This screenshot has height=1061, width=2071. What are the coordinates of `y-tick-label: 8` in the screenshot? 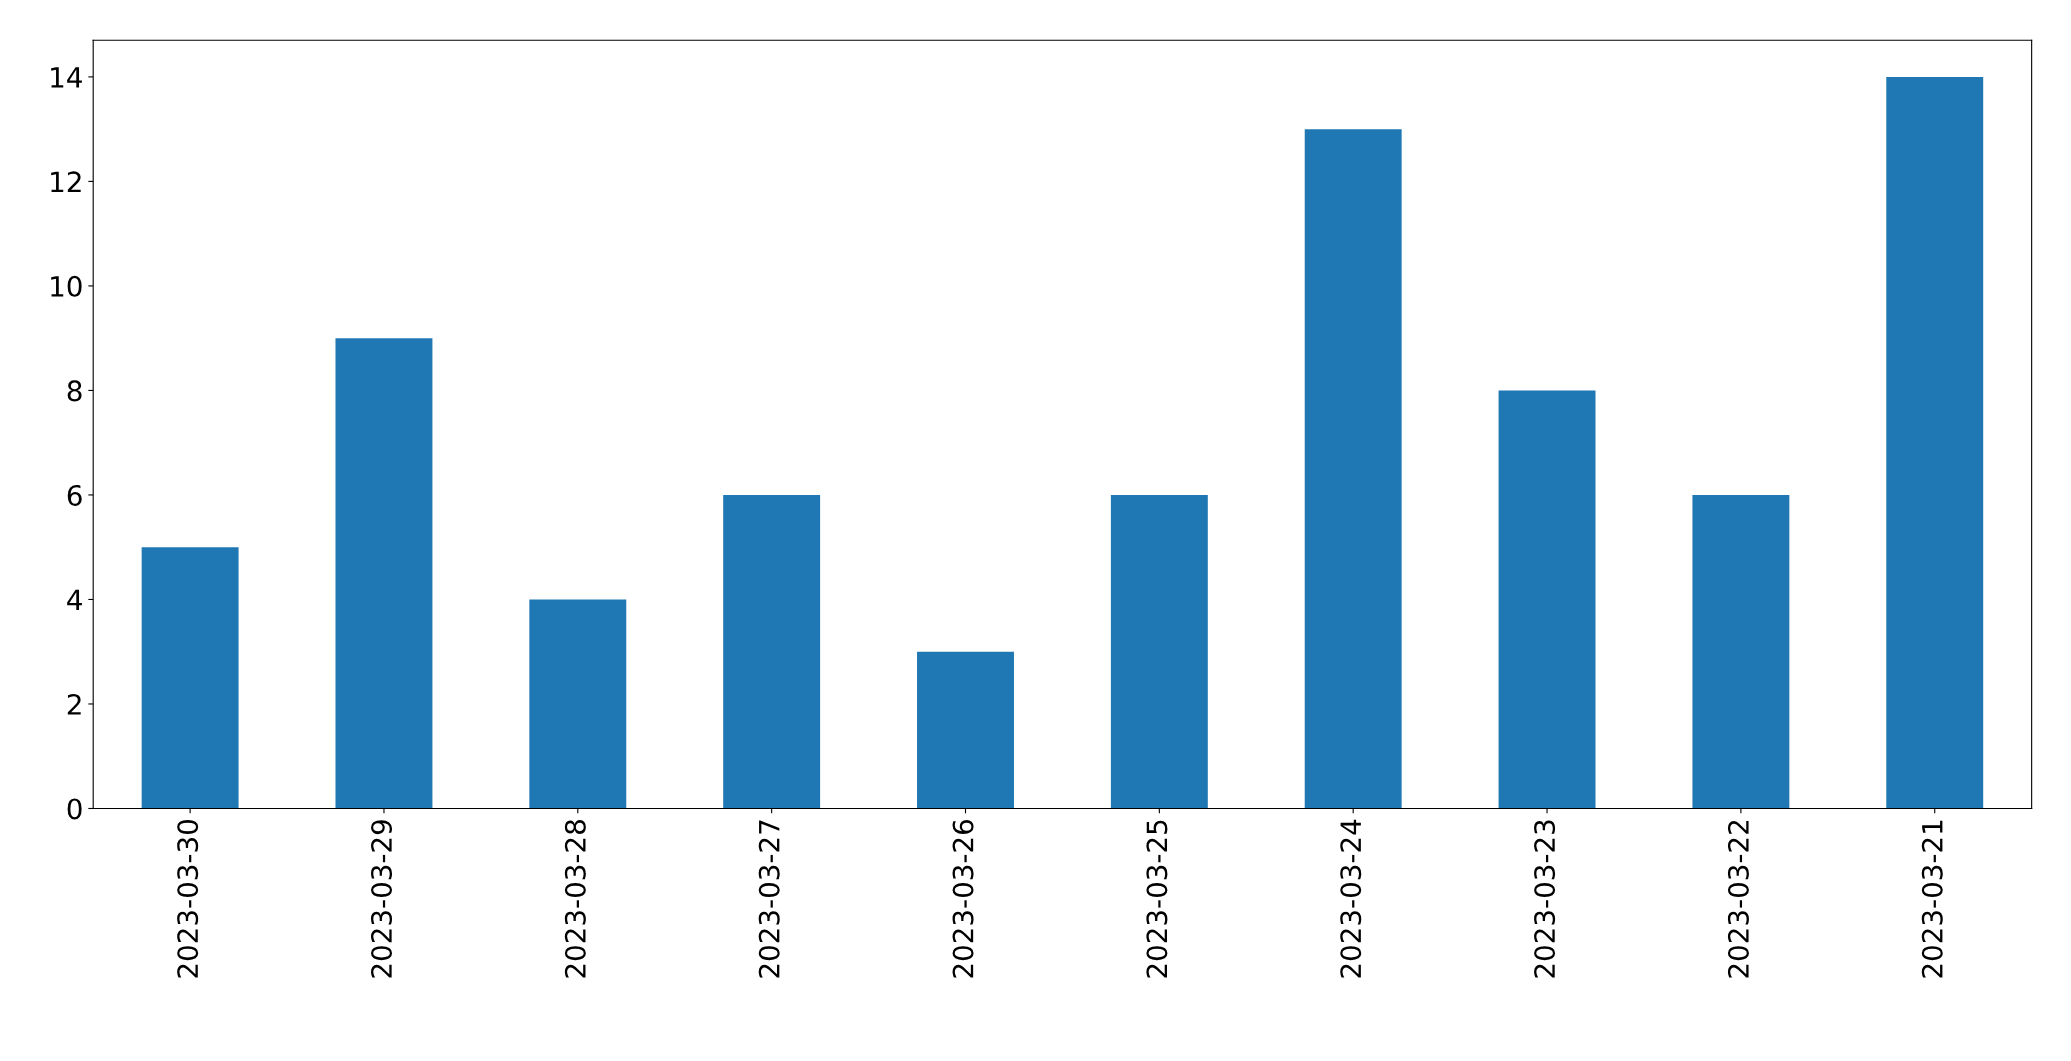 It's located at (74, 391).